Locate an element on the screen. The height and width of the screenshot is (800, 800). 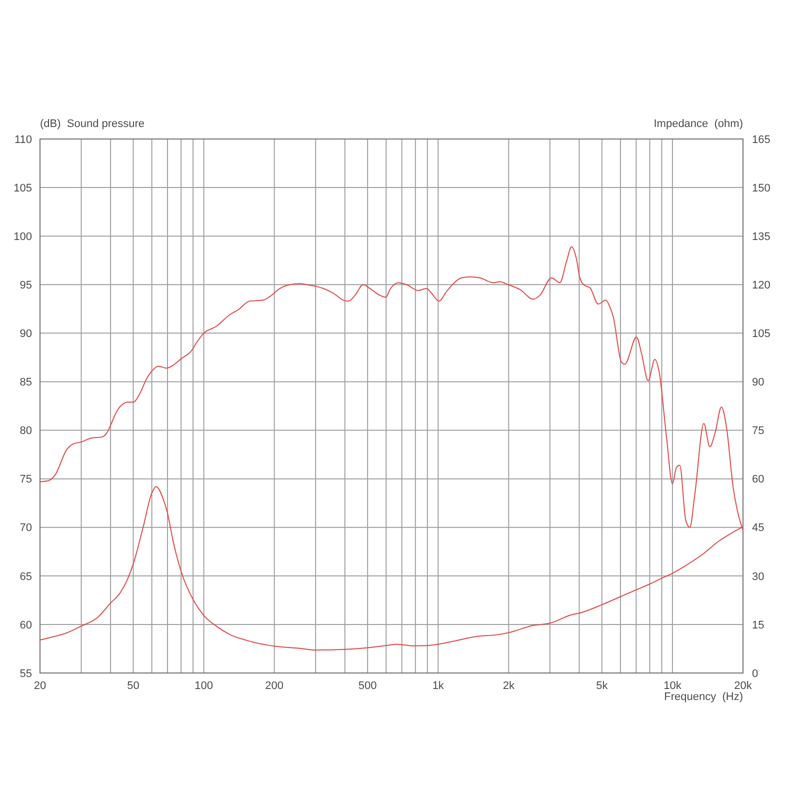
x-tick-label: 100 is located at coordinates (203, 686).